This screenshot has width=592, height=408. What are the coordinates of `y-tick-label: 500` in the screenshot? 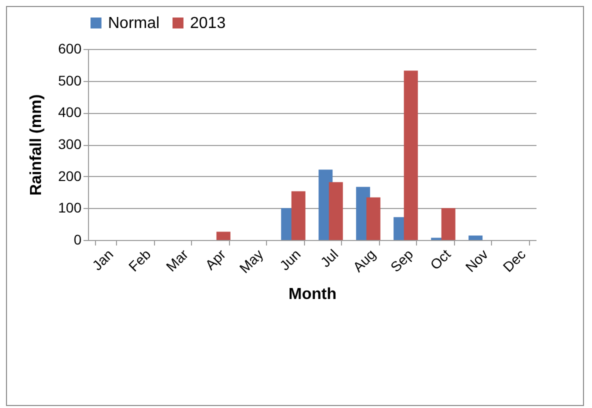 It's located at (70, 80).